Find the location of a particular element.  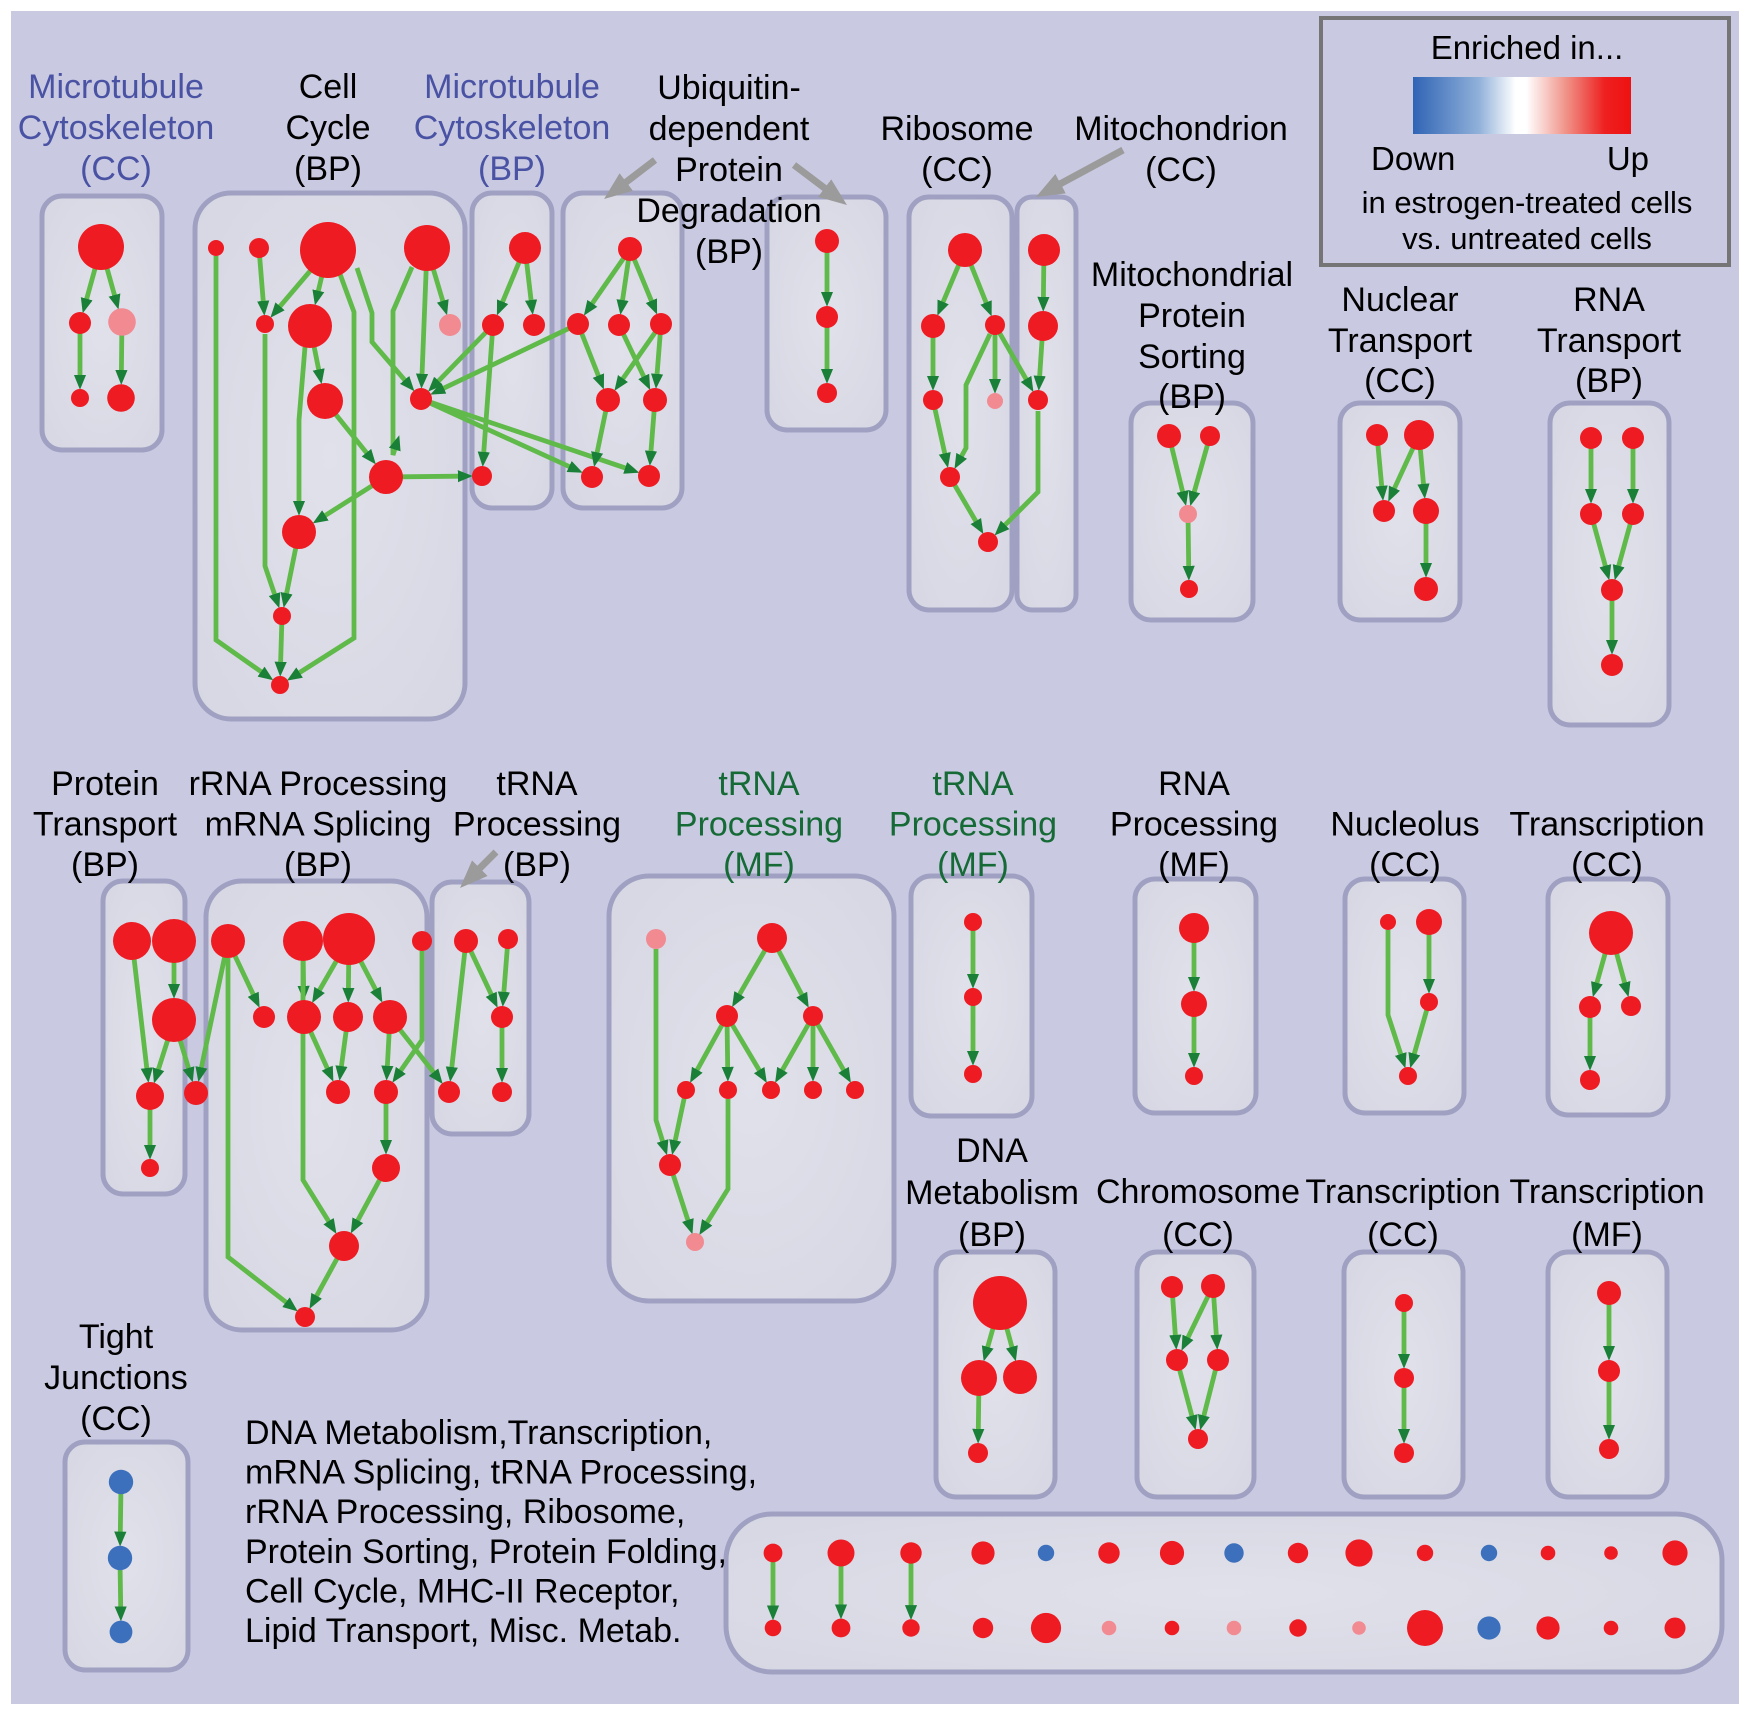

svg-text:mRNA Splicing, tRNA Processing: mRNA Splicing, tRNA Processing, is located at coordinates (501, 1473).